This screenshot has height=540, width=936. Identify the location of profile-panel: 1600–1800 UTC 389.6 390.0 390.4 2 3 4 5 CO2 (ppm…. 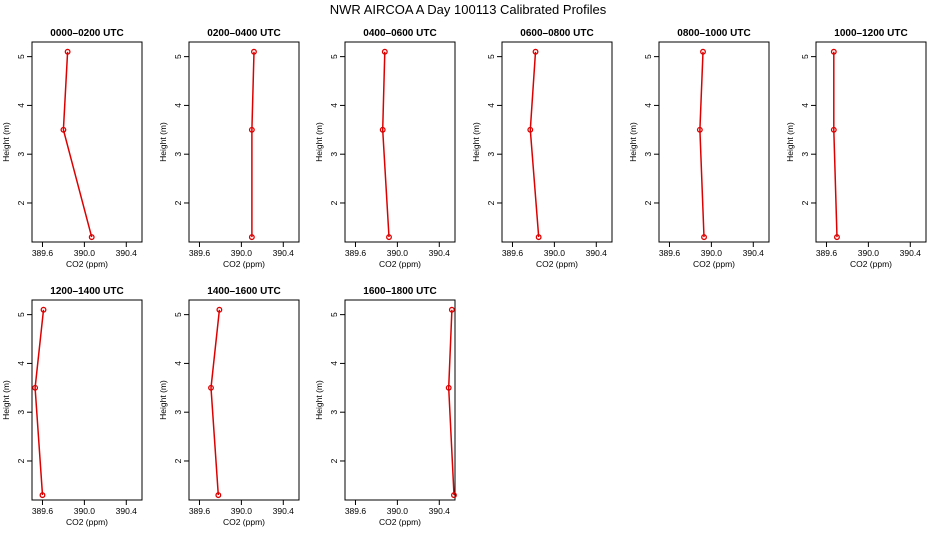
(385, 406).